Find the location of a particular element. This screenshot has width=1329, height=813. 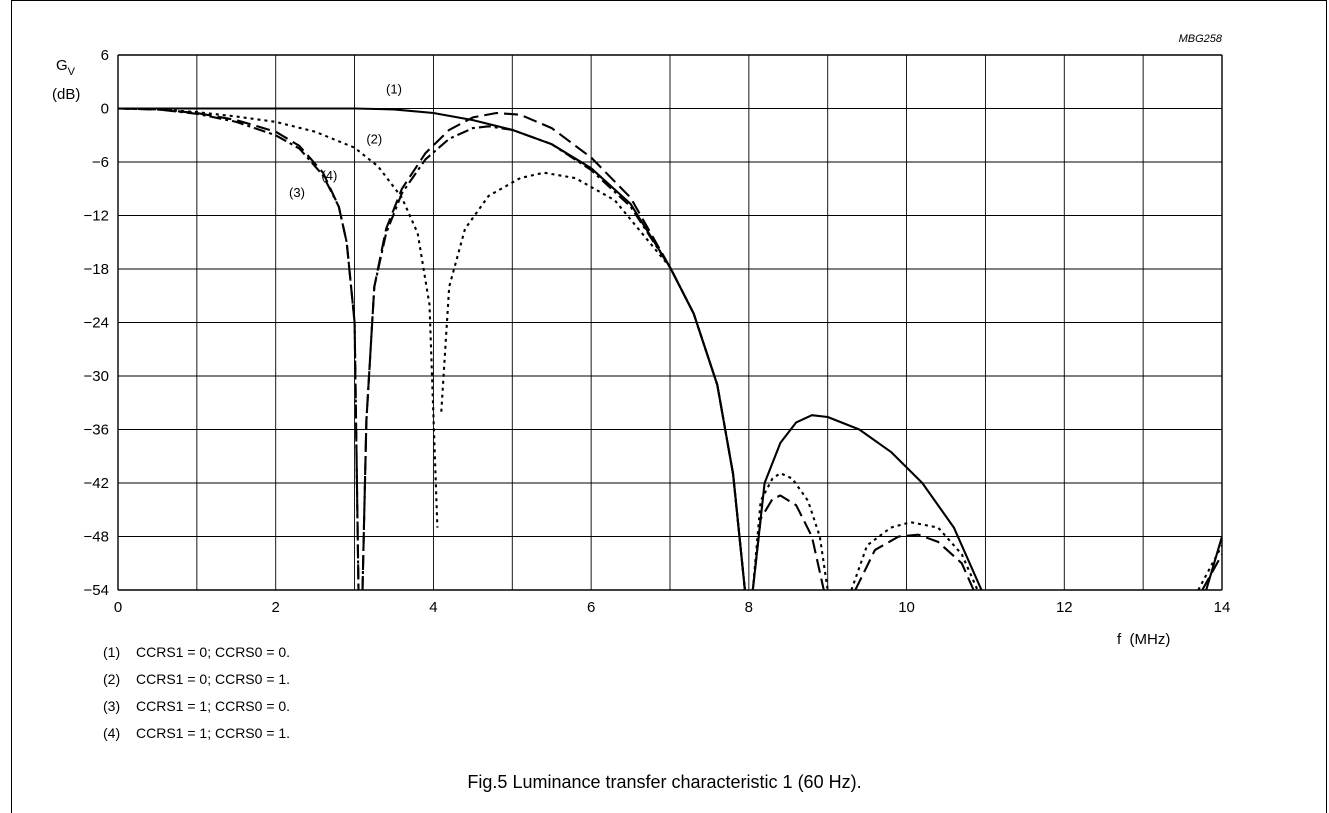

legend-text: CCRS1 = 0; CCRS0 = 0. is located at coordinates (213, 652).